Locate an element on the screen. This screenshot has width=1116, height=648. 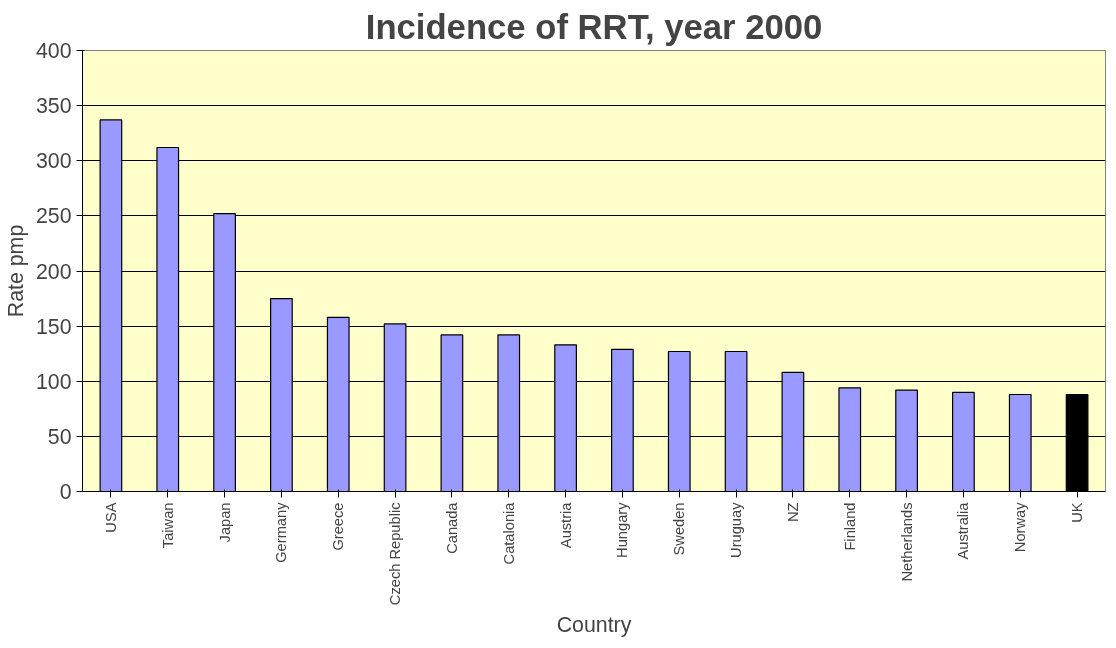
x-tick-label: Netherlands is located at coordinates (906, 542).